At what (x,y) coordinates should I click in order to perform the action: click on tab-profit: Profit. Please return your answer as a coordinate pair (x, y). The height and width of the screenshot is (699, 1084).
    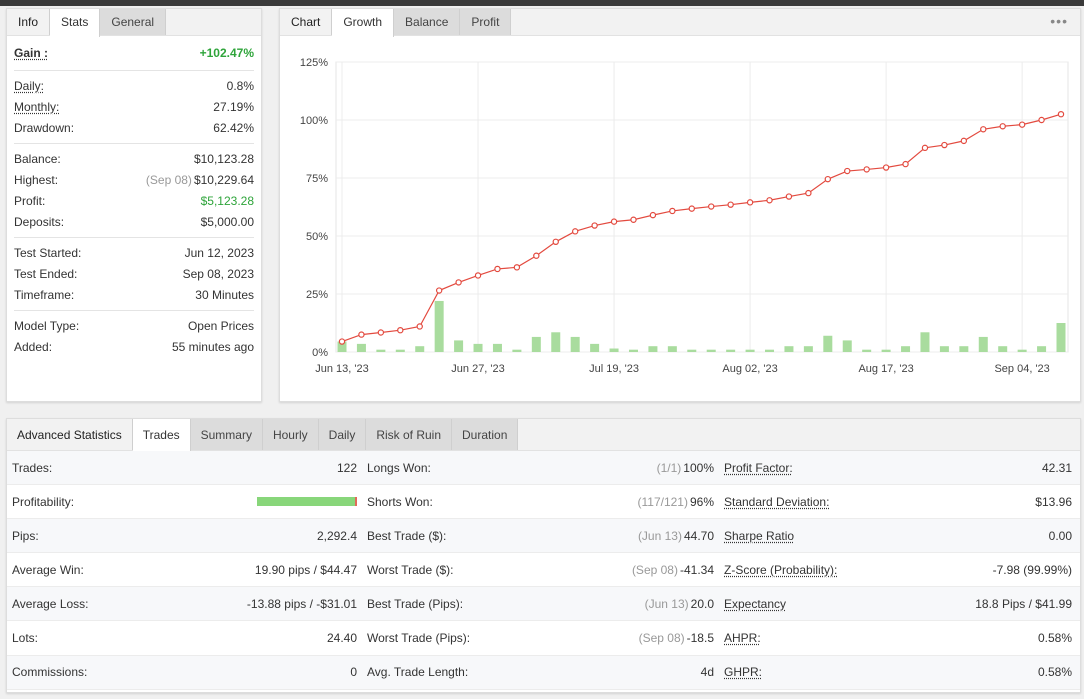
    Looking at the image, I should click on (486, 22).